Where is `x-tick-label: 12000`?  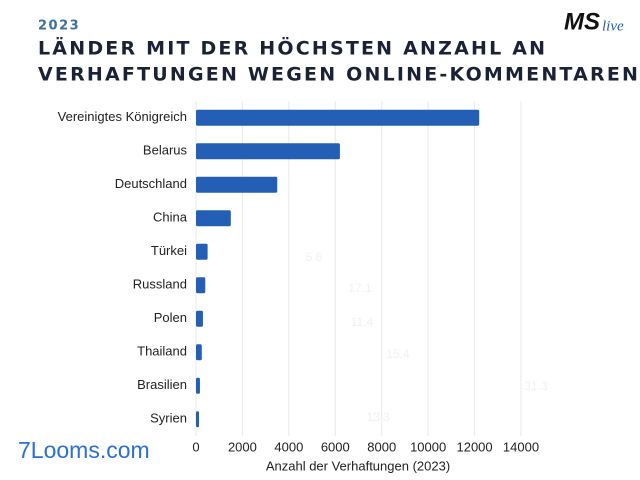 x-tick-label: 12000 is located at coordinates (474, 446).